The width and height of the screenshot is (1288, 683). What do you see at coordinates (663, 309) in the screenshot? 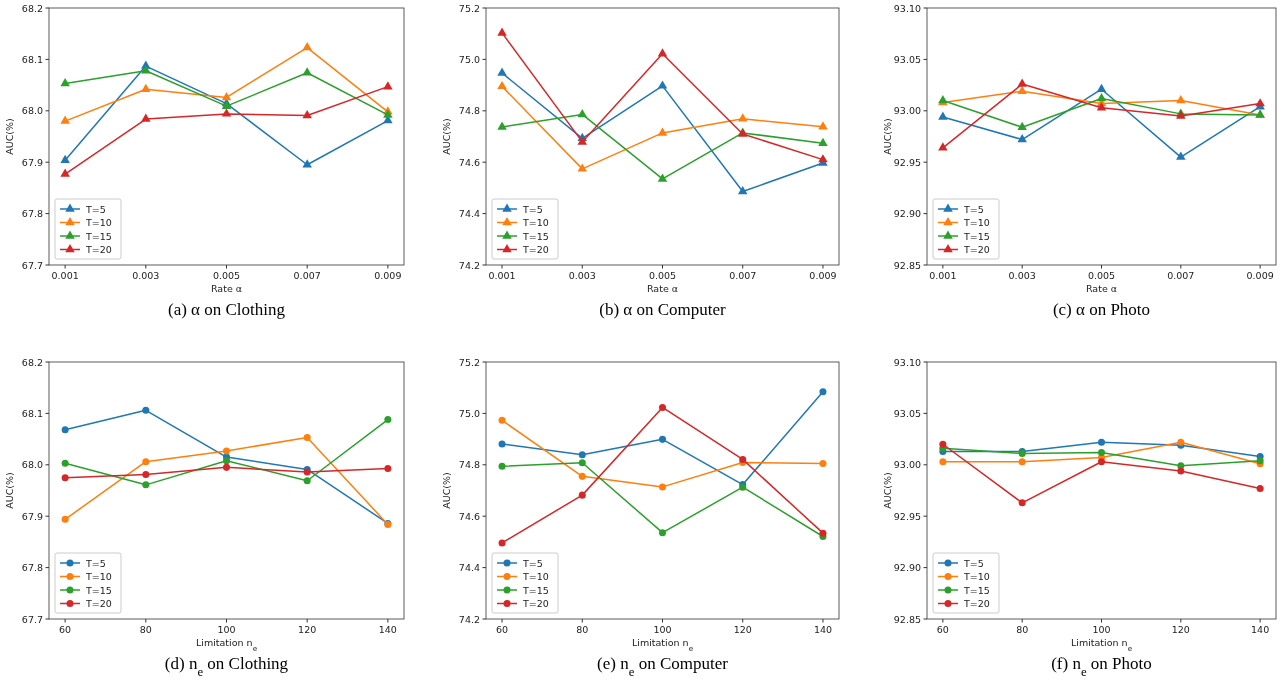
I see `text: (b) α on Computer` at bounding box center [663, 309].